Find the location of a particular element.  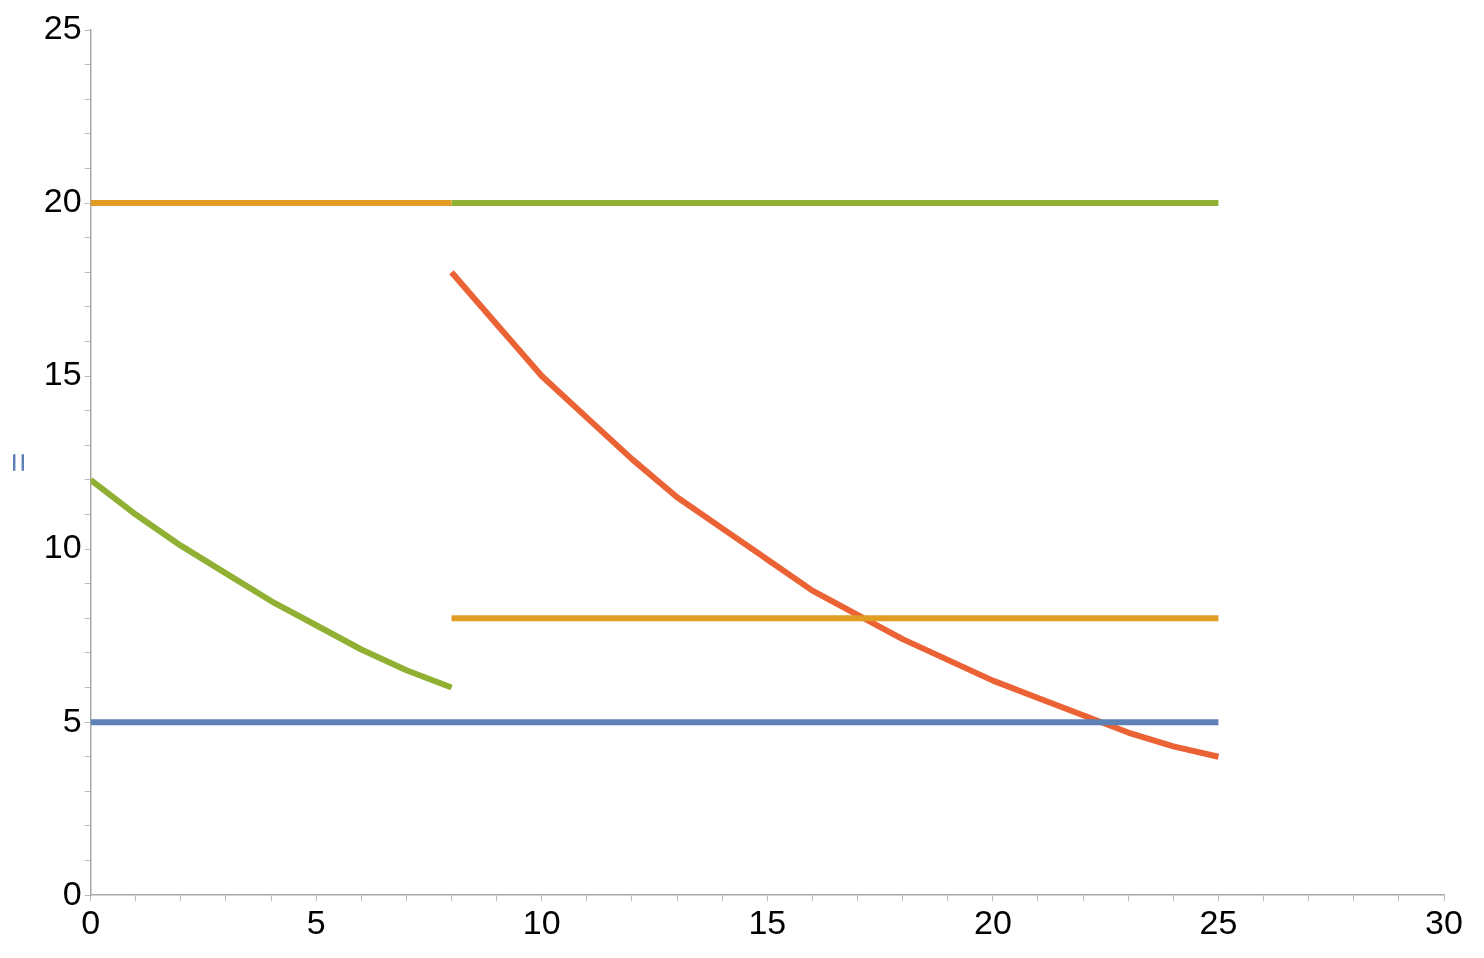

y-axis-title: = is located at coordinates (18, 462).